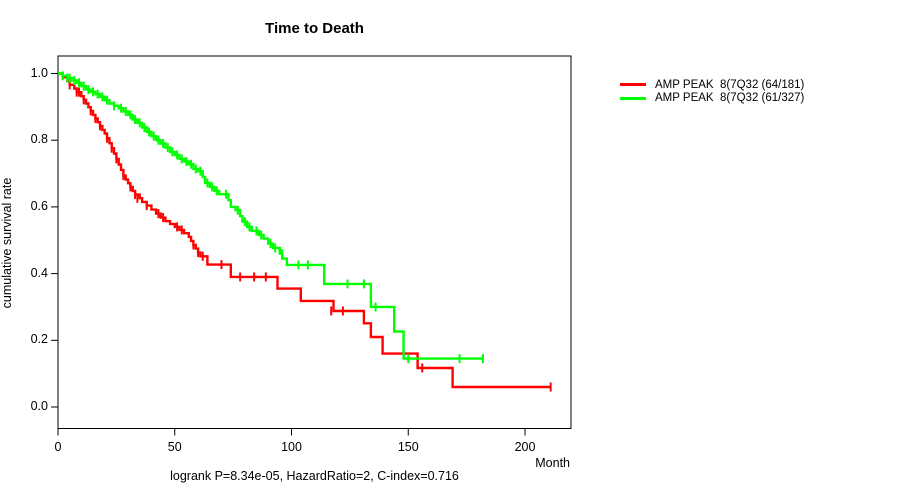 This screenshot has width=900, height=500. I want to click on legend-item: AMP PEAK 8(7Q32 (64/181), so click(712, 85).